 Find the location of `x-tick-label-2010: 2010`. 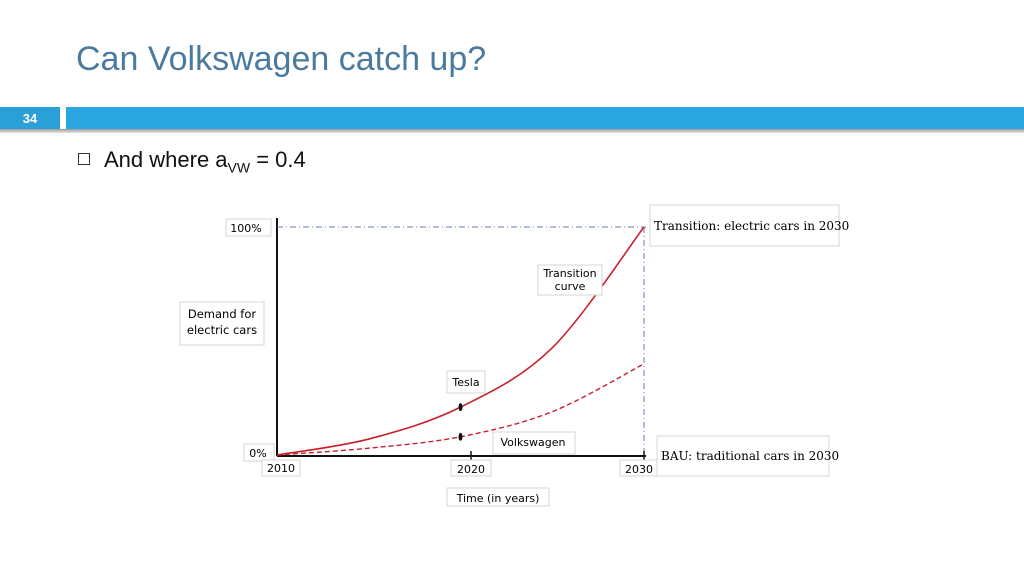

x-tick-label-2010: 2010 is located at coordinates (281, 468).